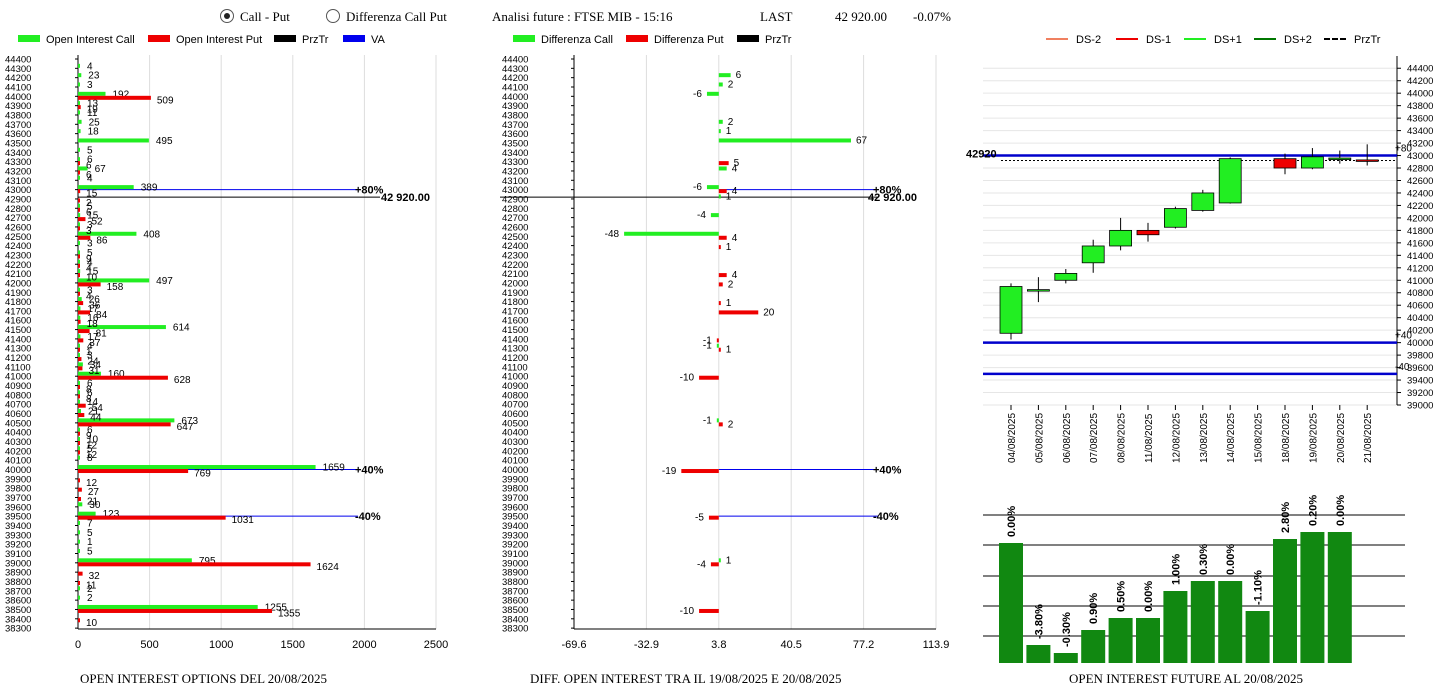 Image resolution: width=1439 pixels, height=692 pixels. Describe the element at coordinates (863, 645) in the screenshot. I see `x-tick-label: 77.2` at that location.